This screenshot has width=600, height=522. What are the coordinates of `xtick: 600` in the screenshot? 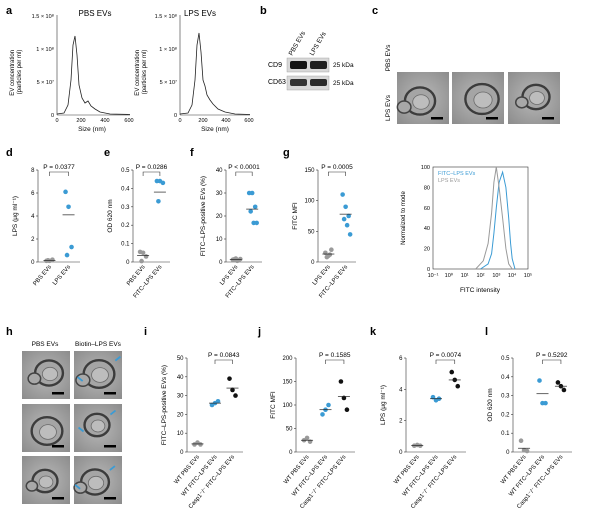 It's located at (128, 121).